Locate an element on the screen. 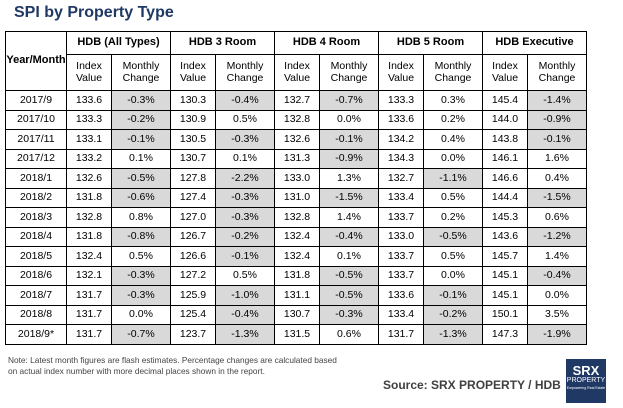 The image size is (623, 408). index-value-cell: 134.3 is located at coordinates (401, 158).